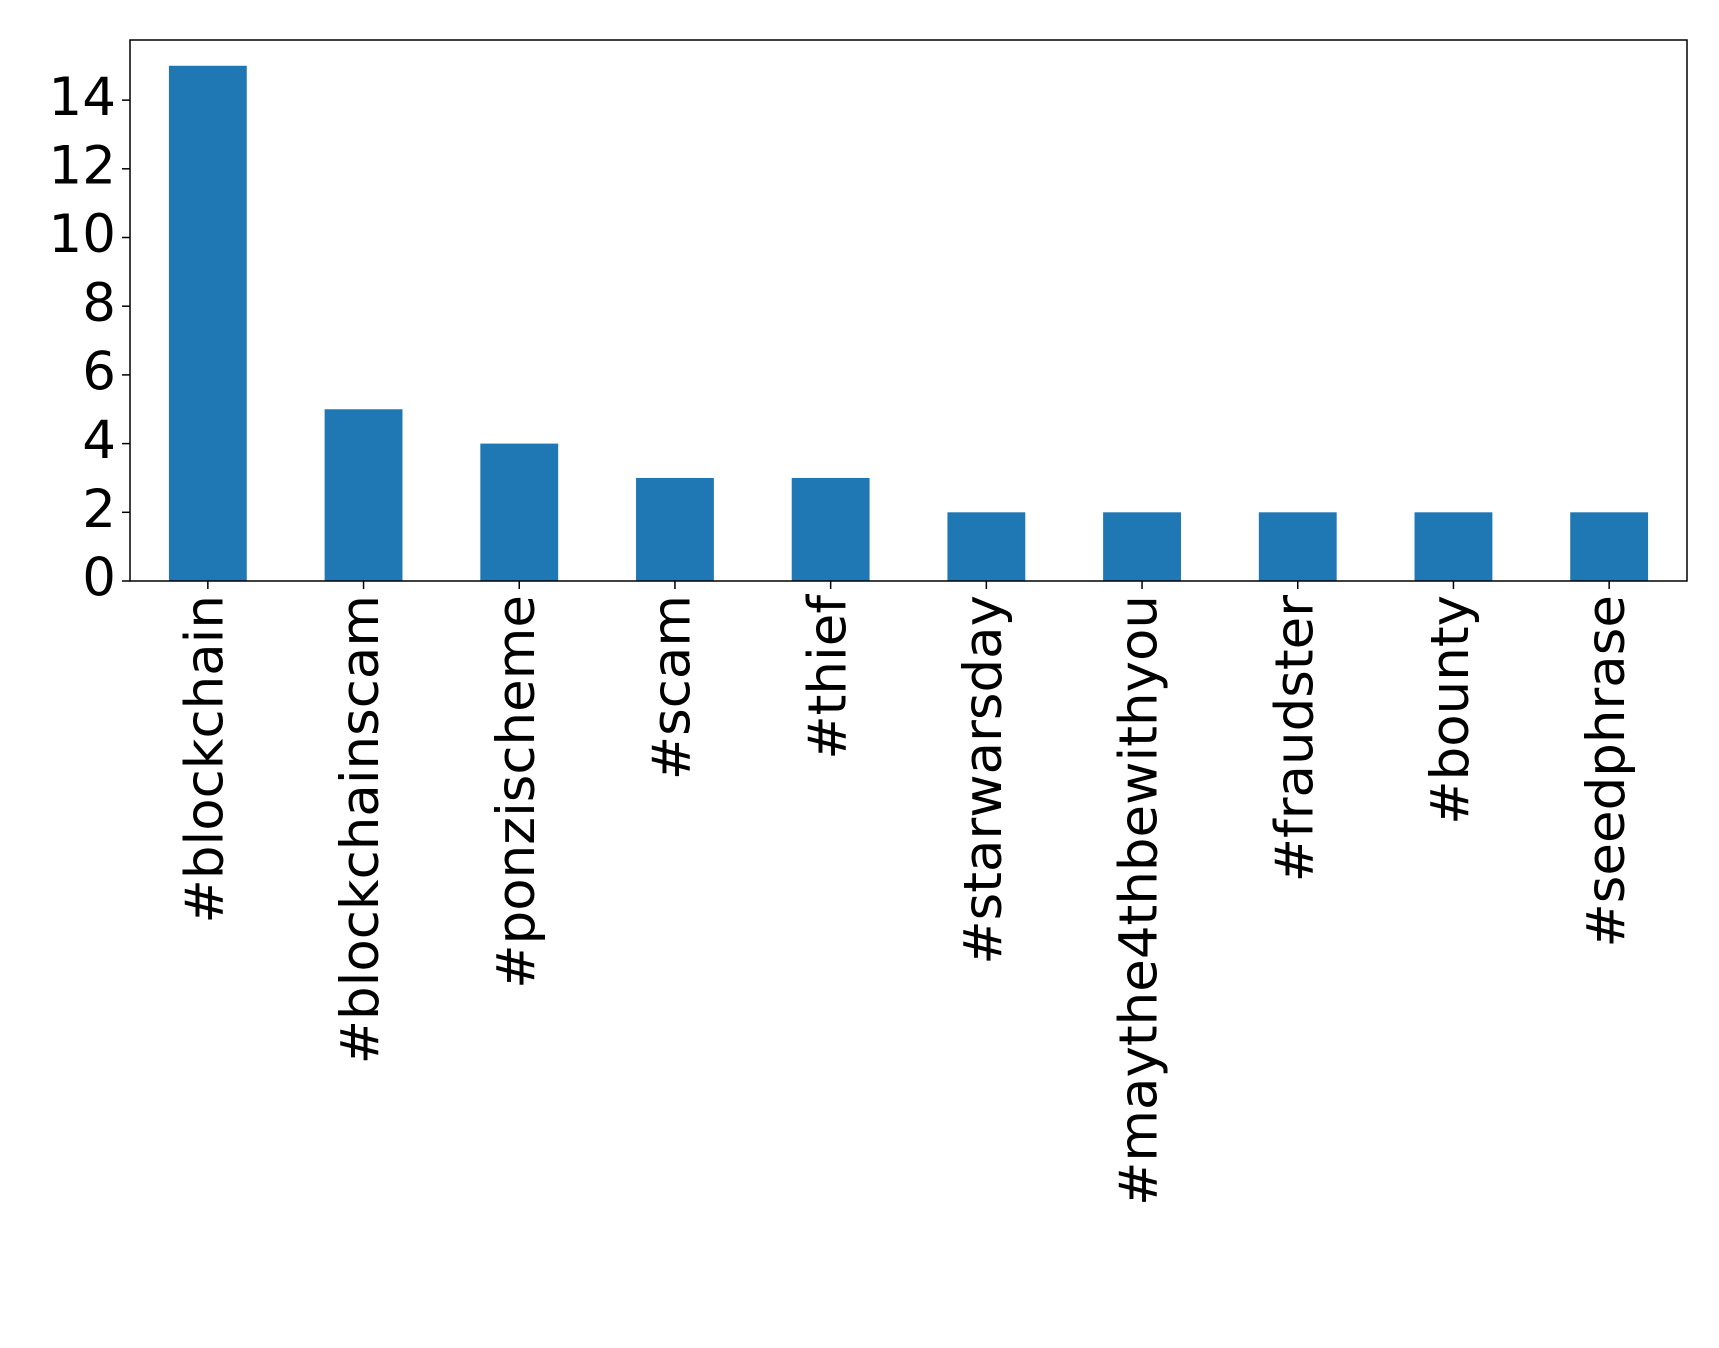  Describe the element at coordinates (983, 780) in the screenshot. I see `x-tick-label: #starwarsday` at that location.